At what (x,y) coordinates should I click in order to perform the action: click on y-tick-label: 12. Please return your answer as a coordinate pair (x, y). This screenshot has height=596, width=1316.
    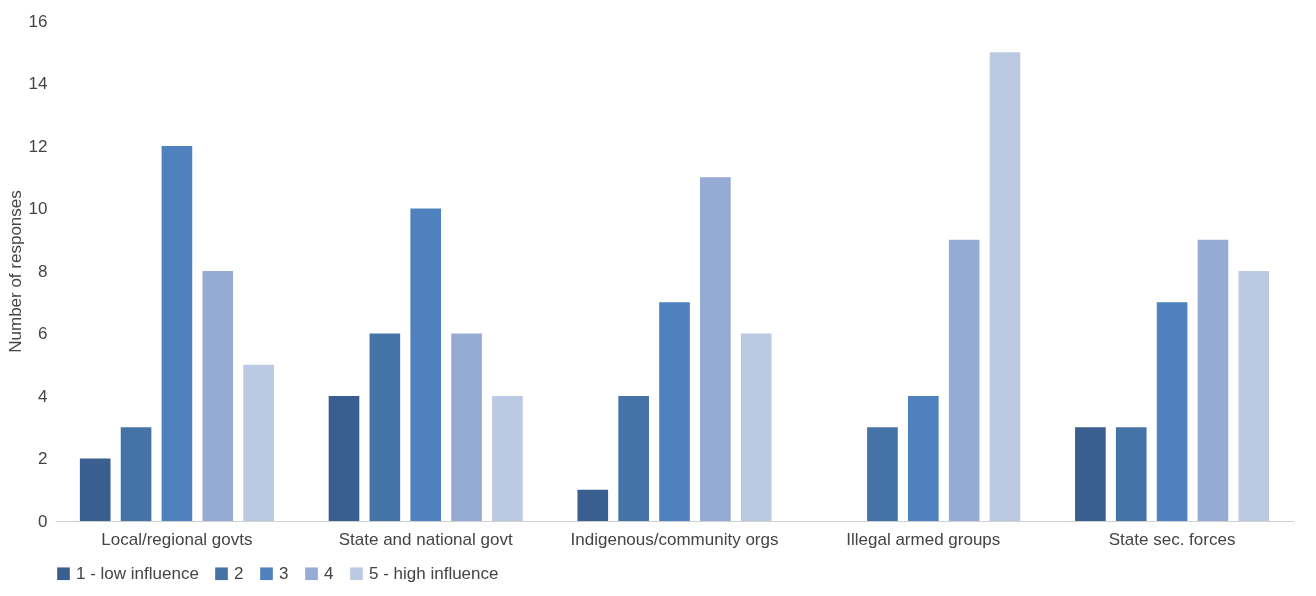
    Looking at the image, I should click on (38, 146).